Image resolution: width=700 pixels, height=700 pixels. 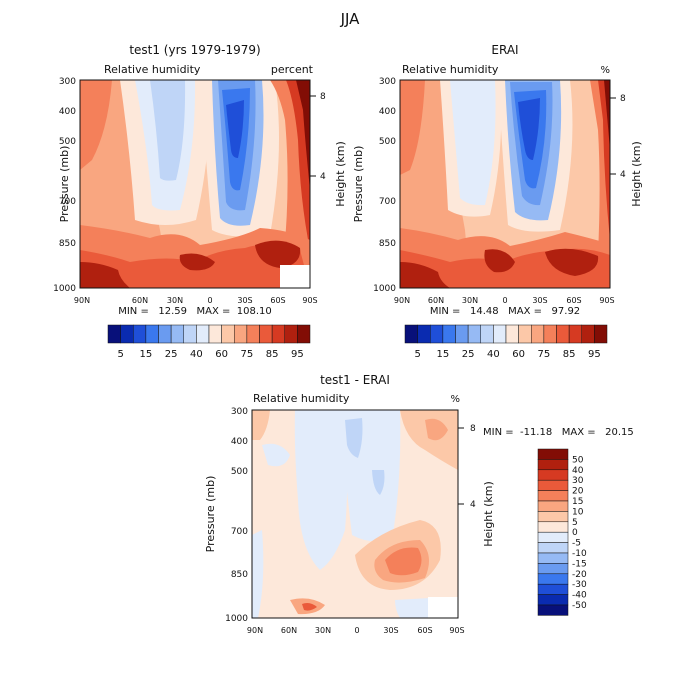 I want to click on panel-difference-units: %, so click(x=455, y=399).